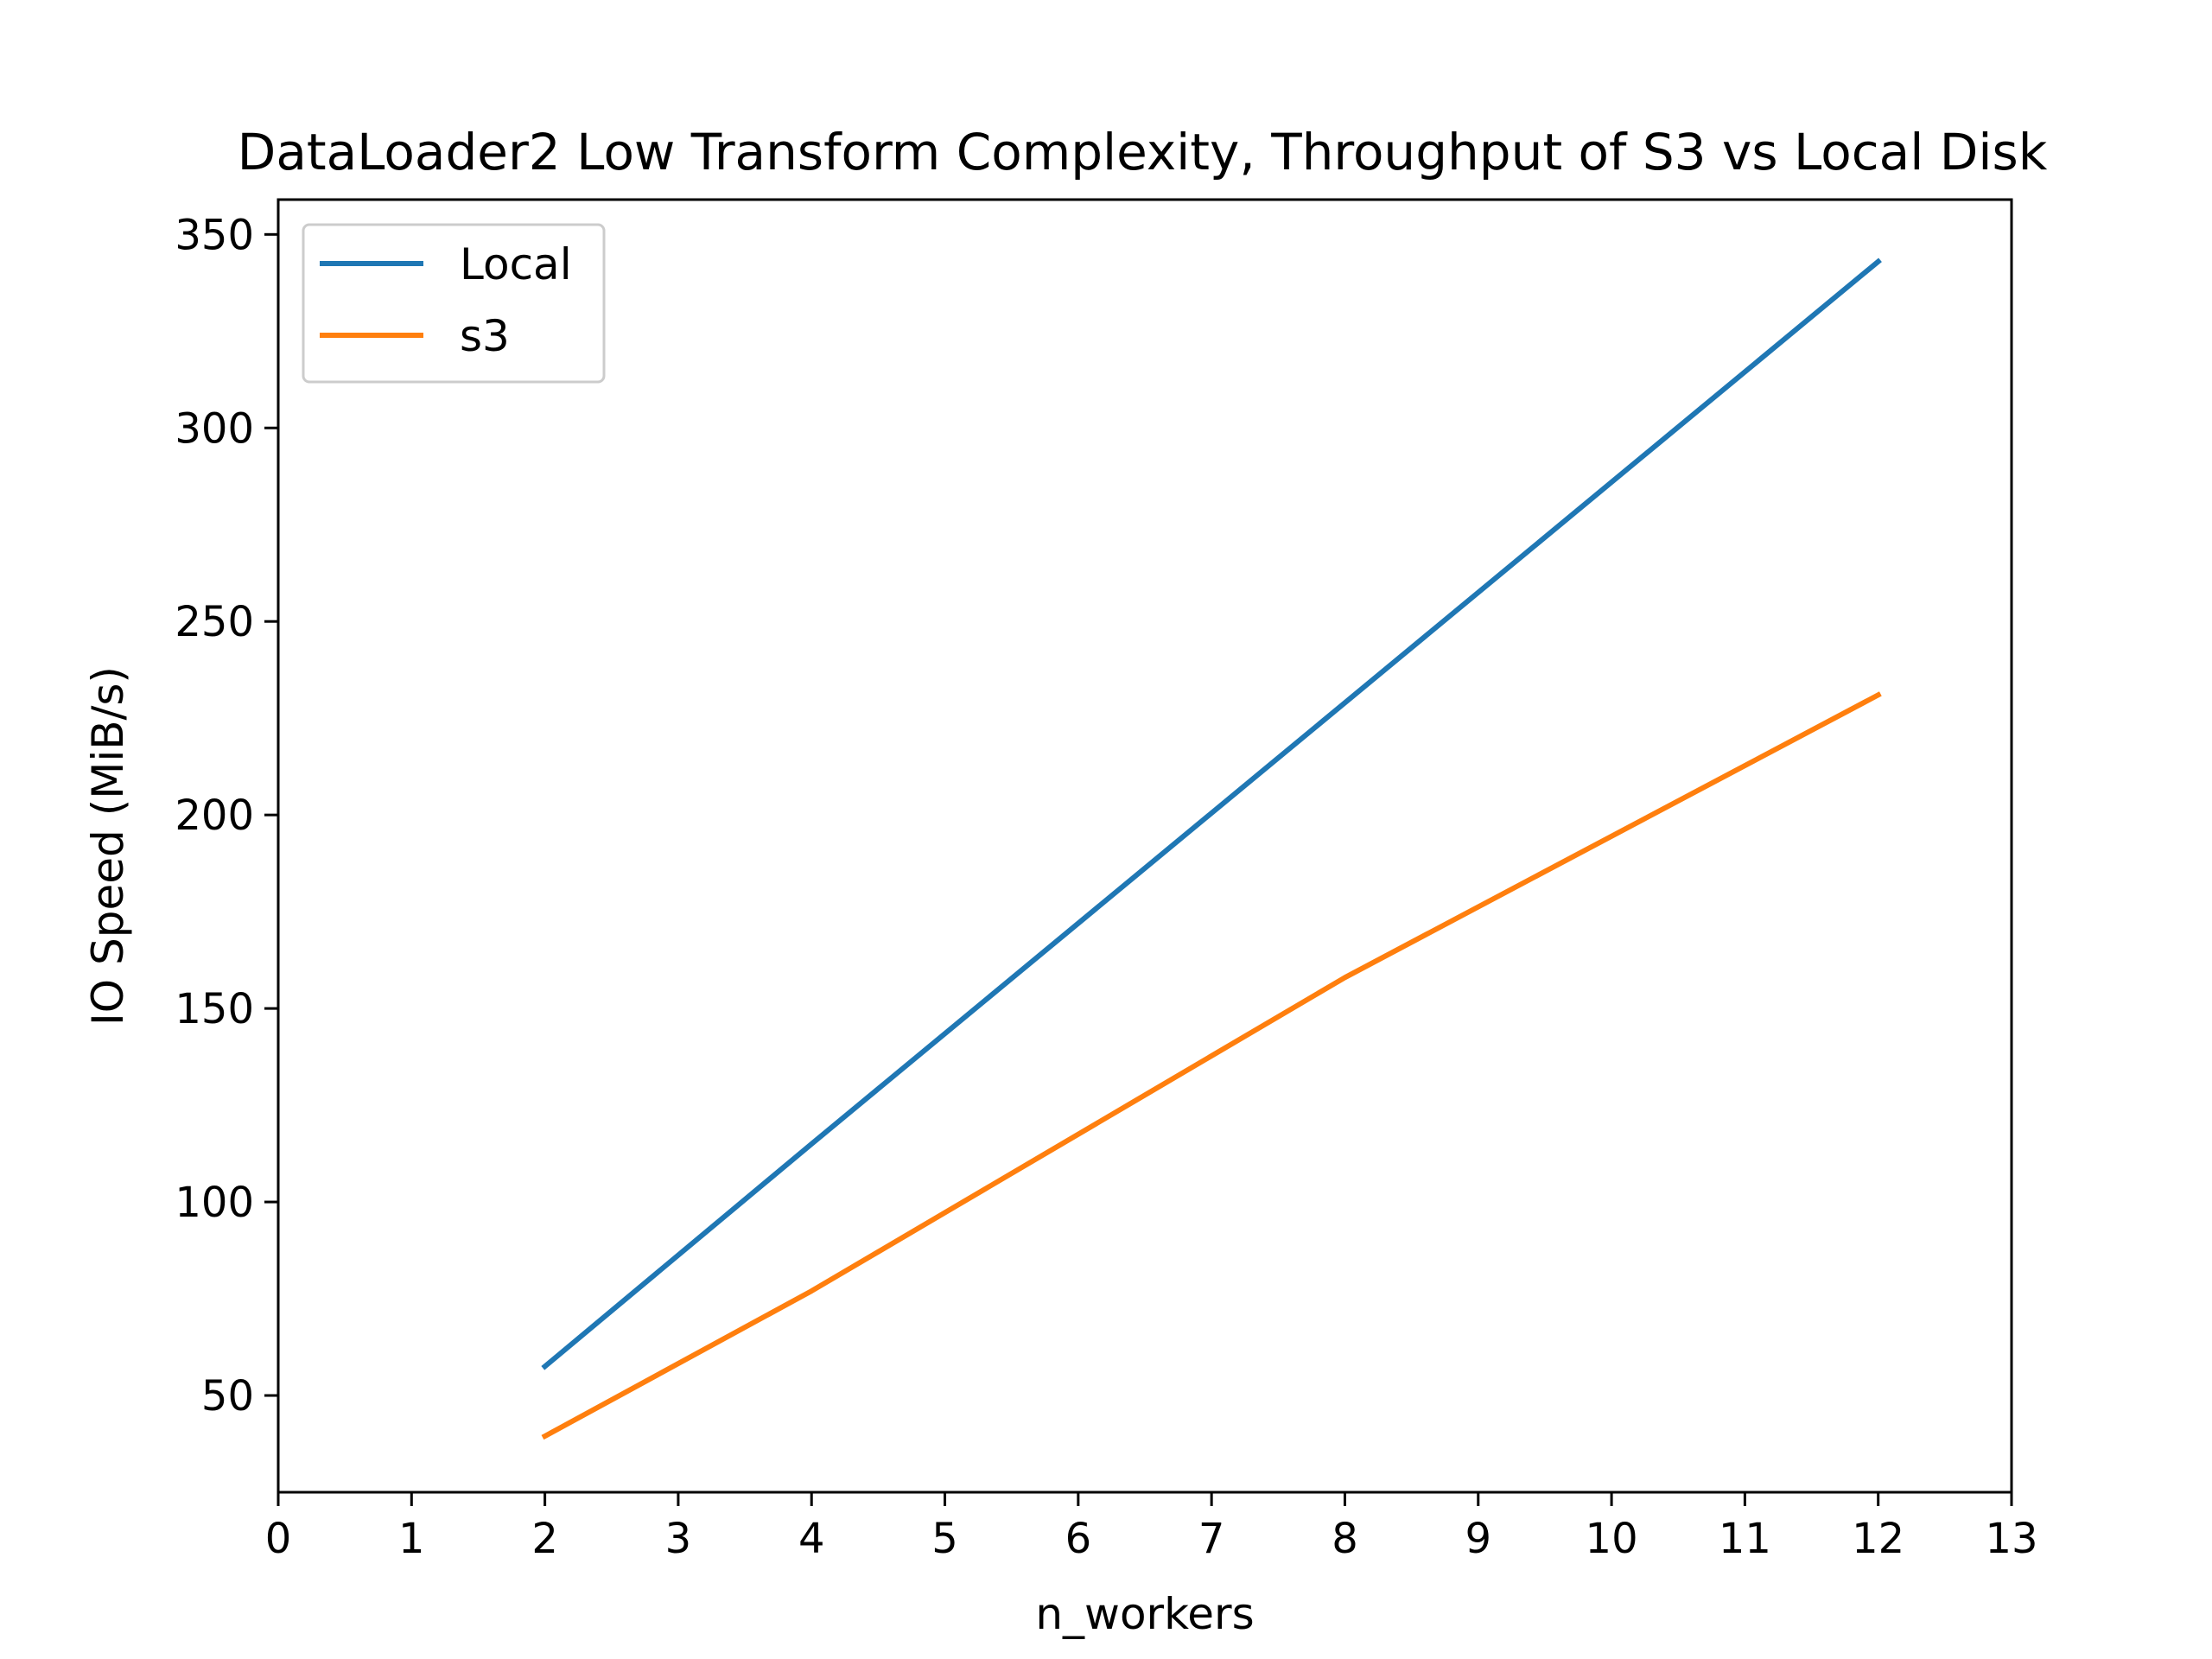 This screenshot has width=2212, height=1659. I want to click on x-tick-label: 13, so click(2011, 1539).